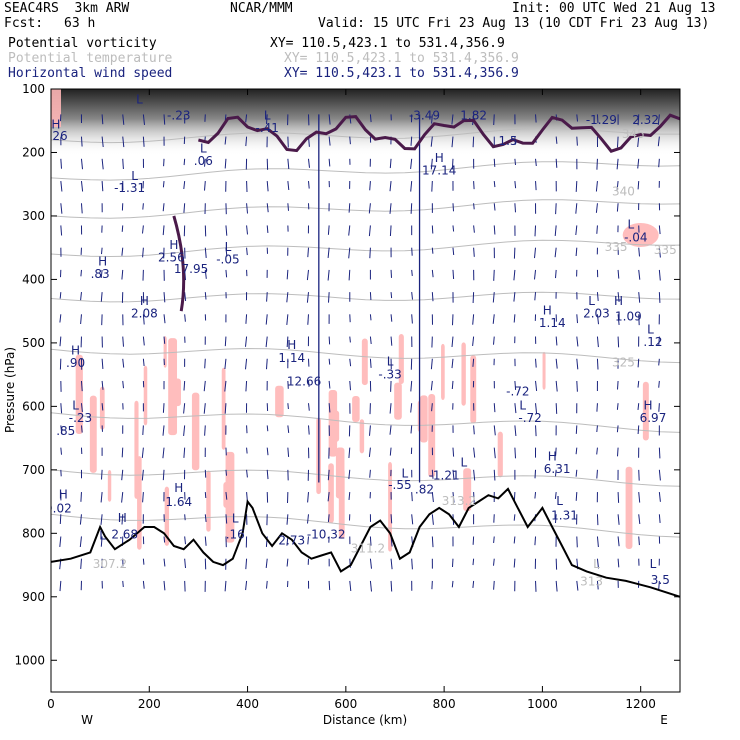  What do you see at coordinates (33, 152) in the screenshot?
I see `y-tick-label: 200` at bounding box center [33, 152].